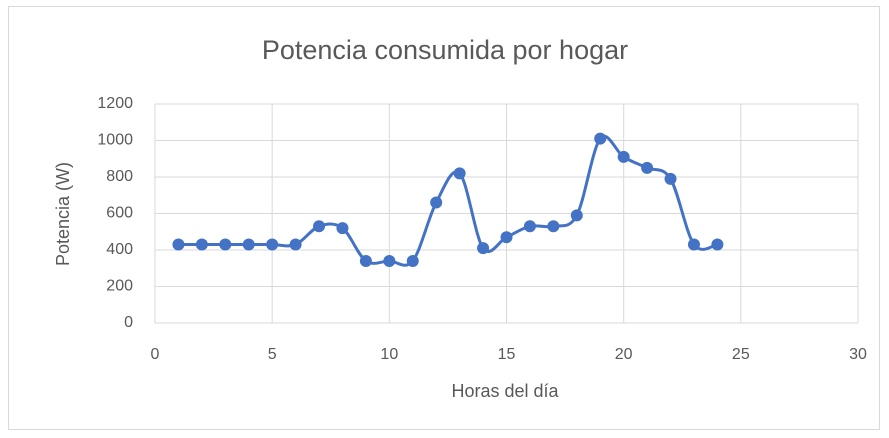 Image resolution: width=889 pixels, height=438 pixels. Describe the element at coordinates (741, 354) in the screenshot. I see `x-tick-label: 25` at that location.